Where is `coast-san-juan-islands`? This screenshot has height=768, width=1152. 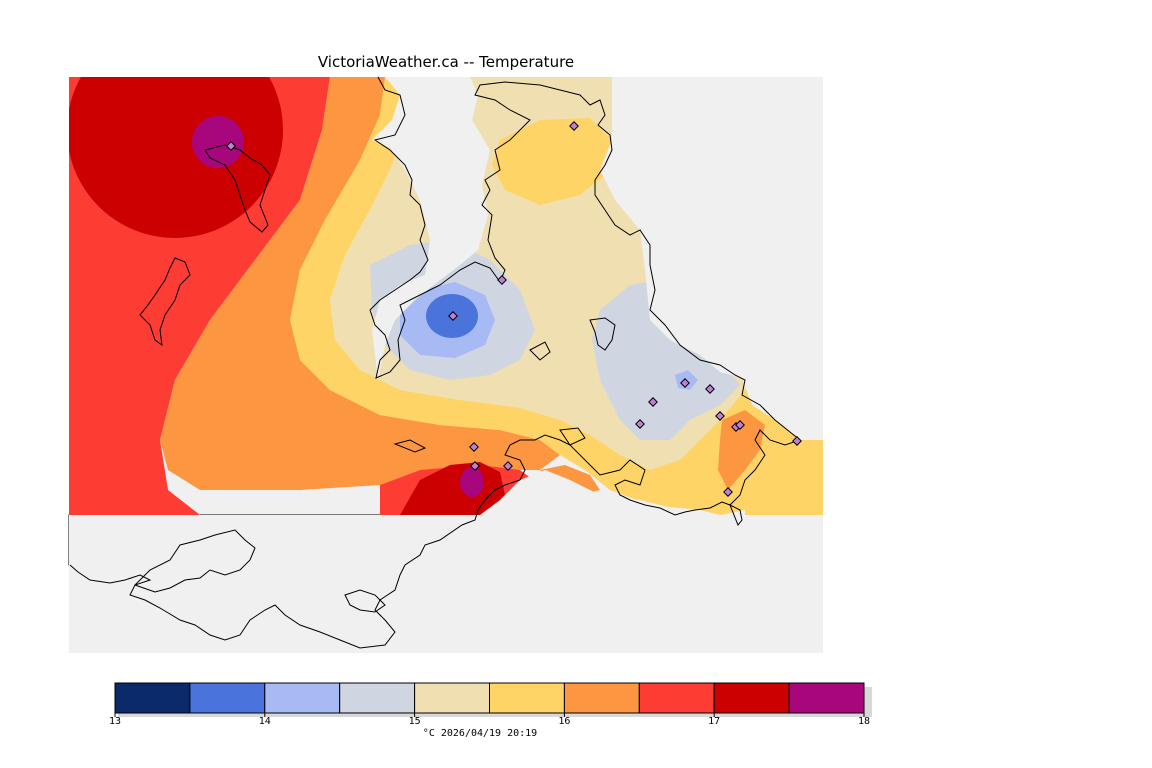 coast-san-juan-islands is located at coordinates (365, 601).